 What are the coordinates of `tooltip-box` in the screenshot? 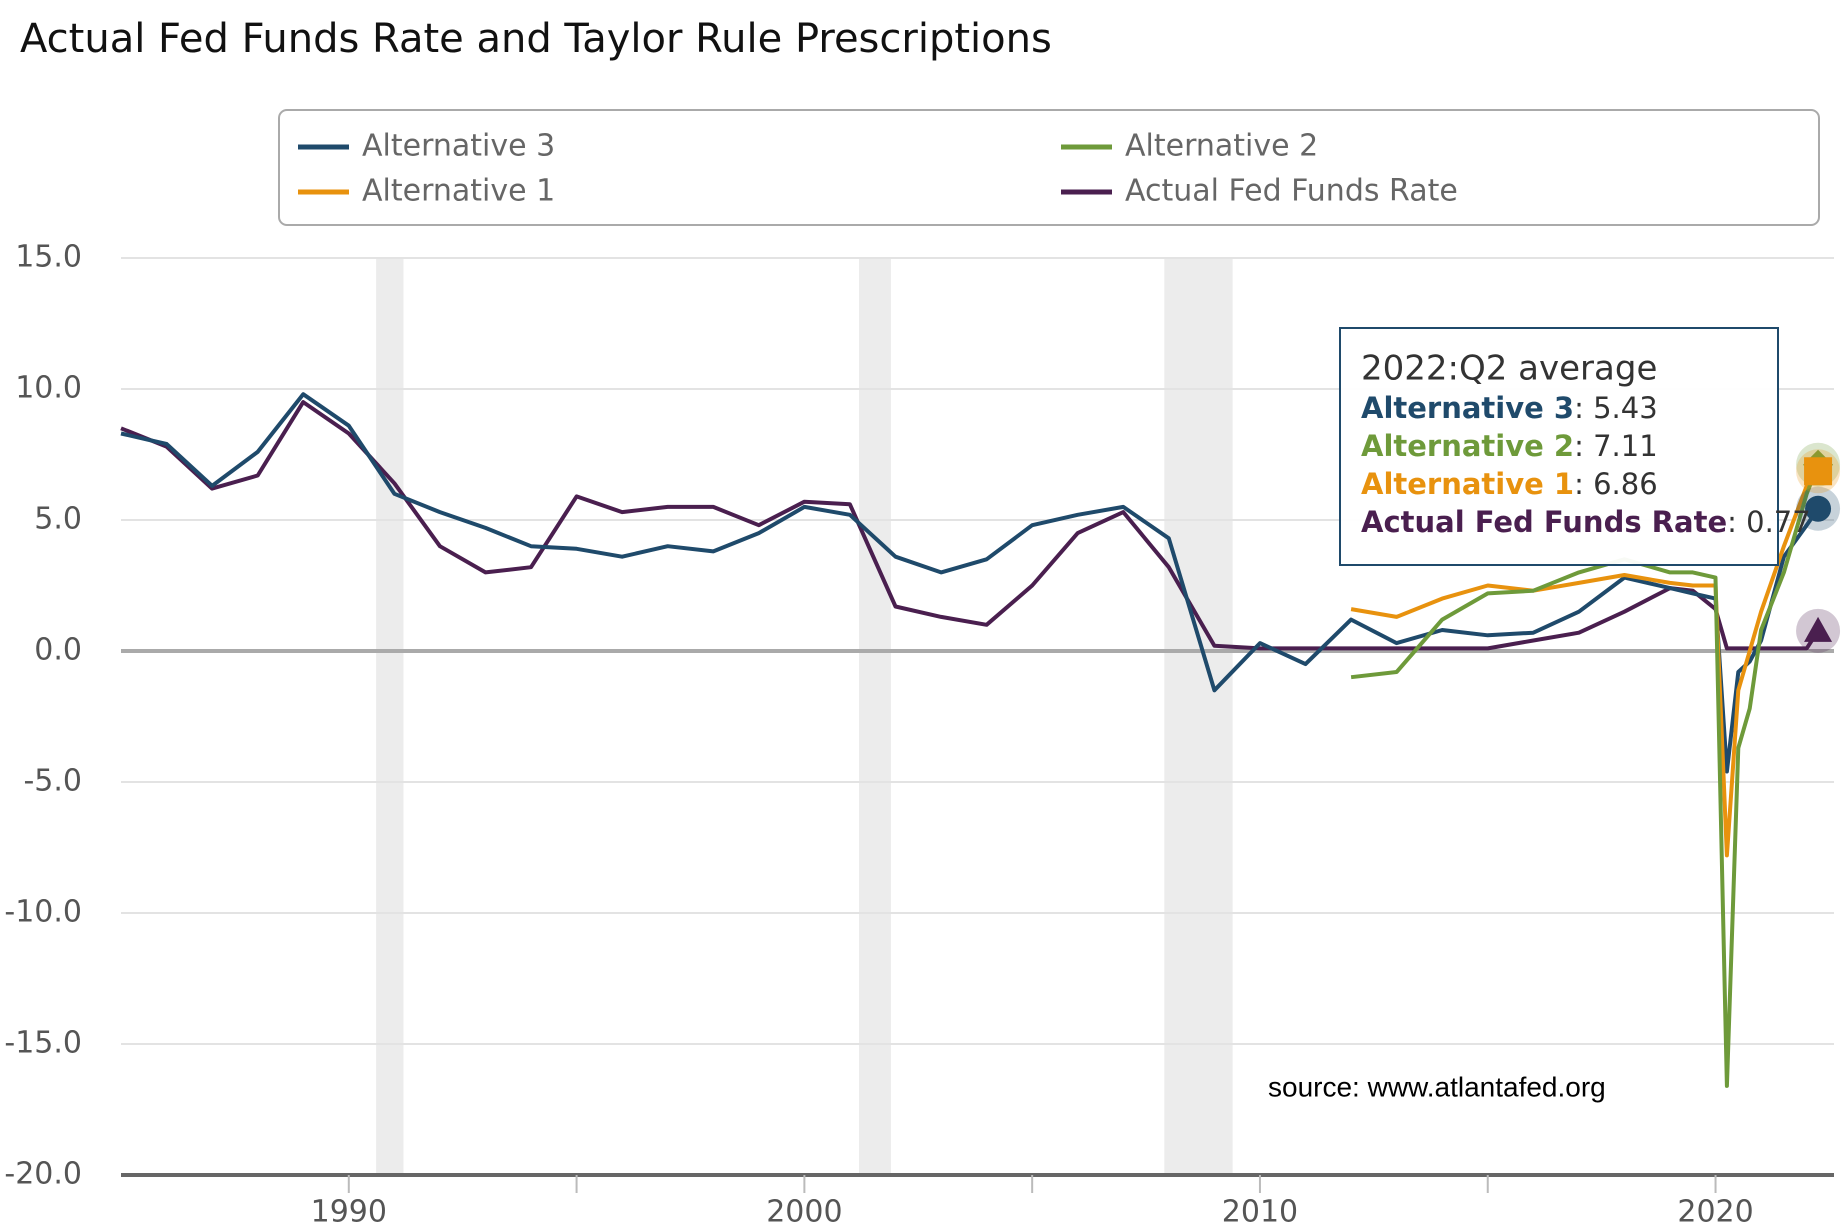 It's located at (1559, 446).